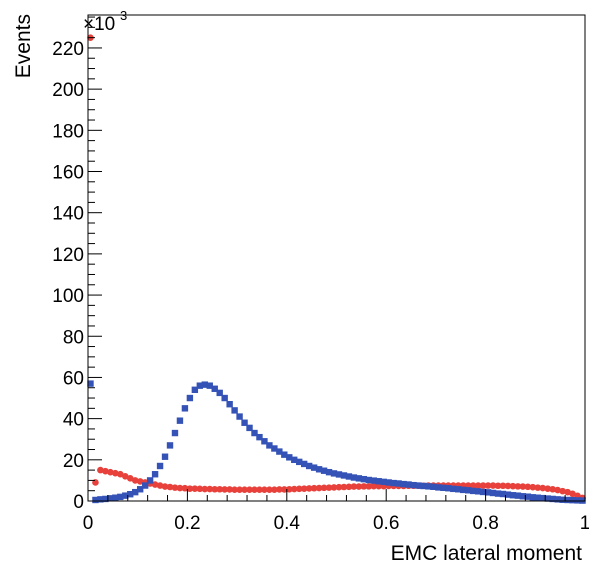  I want to click on x-tick-label: 0, so click(88, 523).